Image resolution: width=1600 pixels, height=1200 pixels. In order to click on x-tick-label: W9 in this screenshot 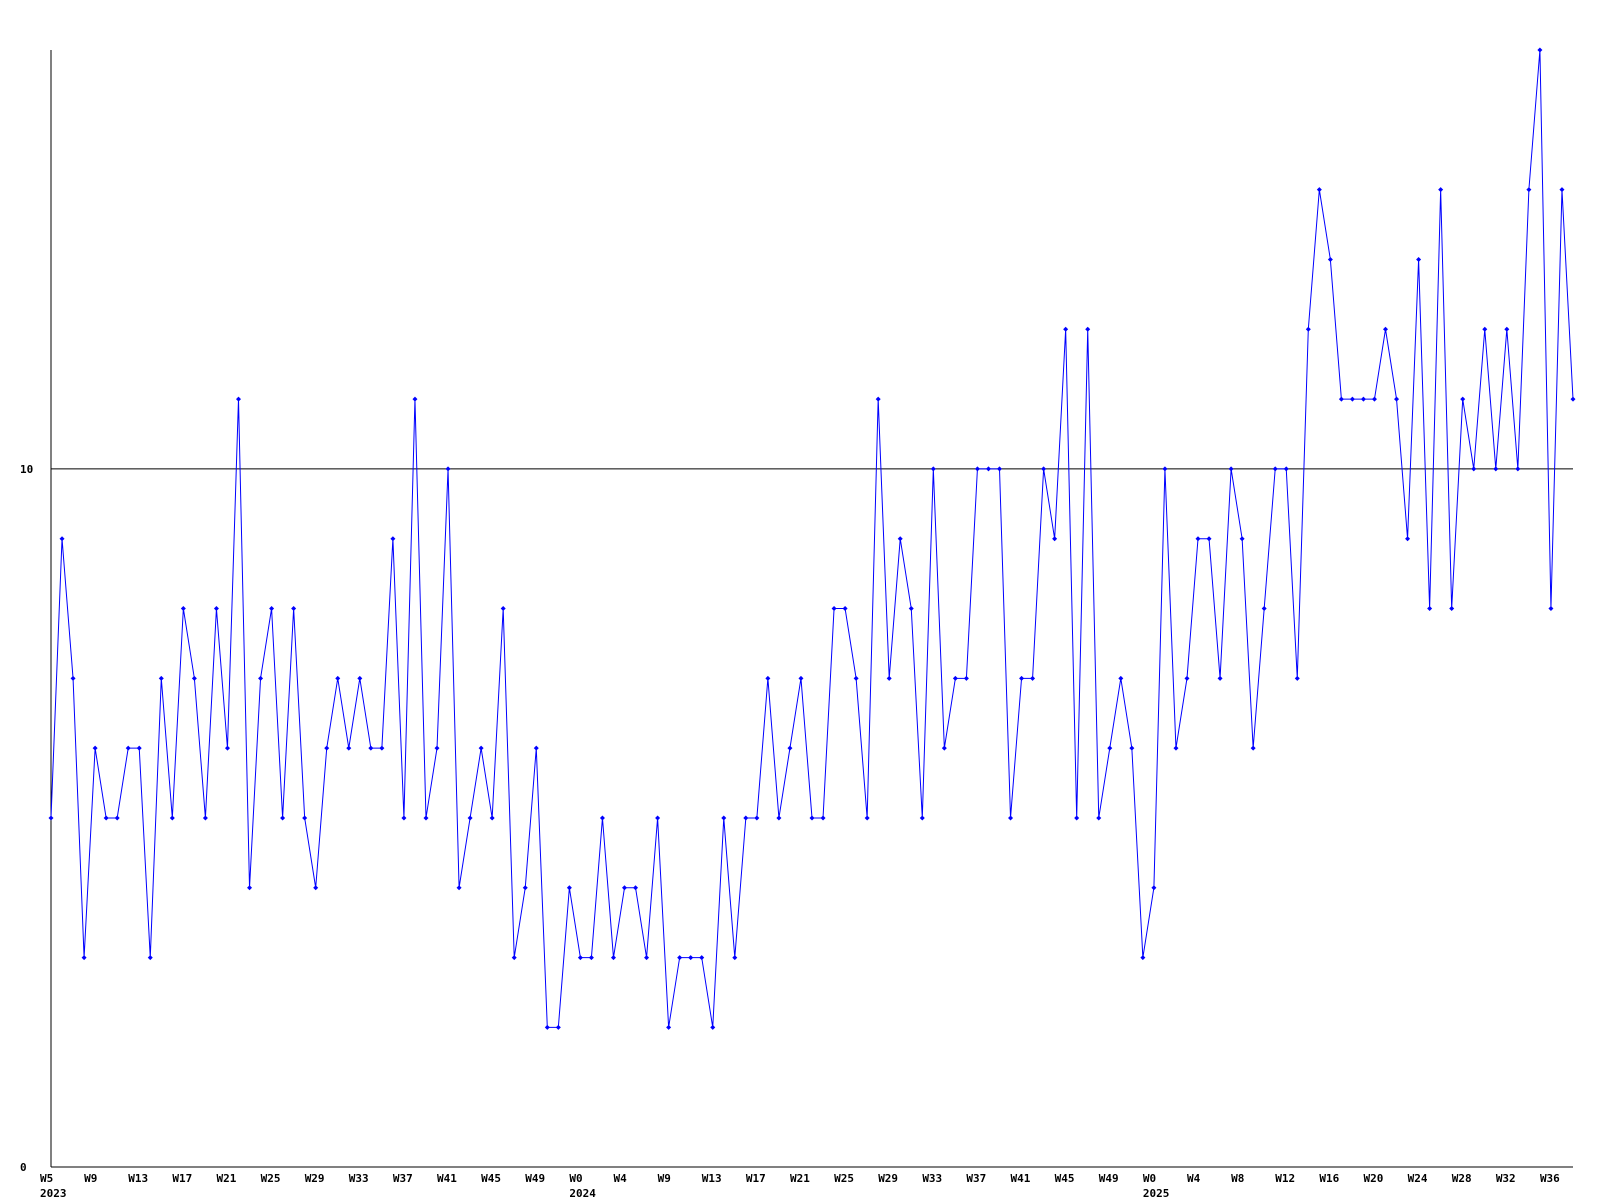, I will do `click(90, 1178)`.